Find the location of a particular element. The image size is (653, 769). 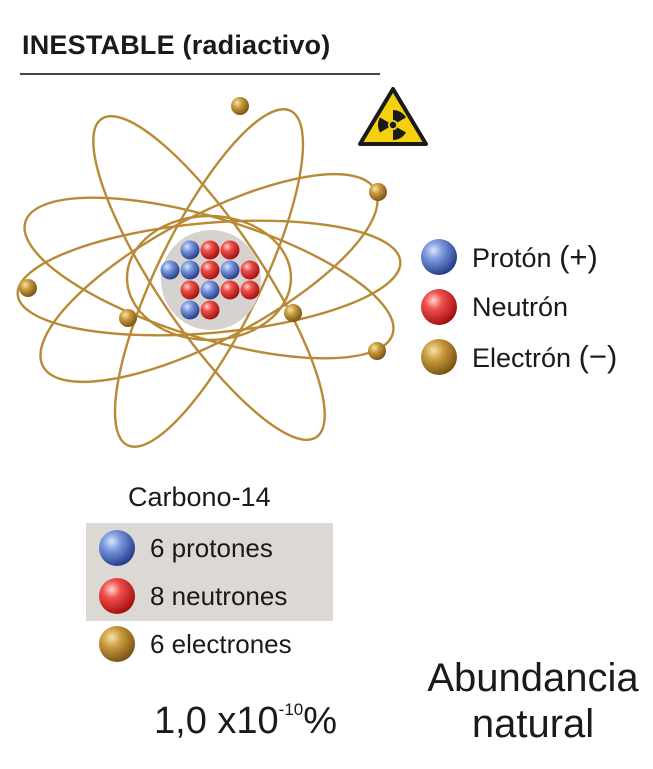

element-name: Carbono-14 is located at coordinates (199, 497).